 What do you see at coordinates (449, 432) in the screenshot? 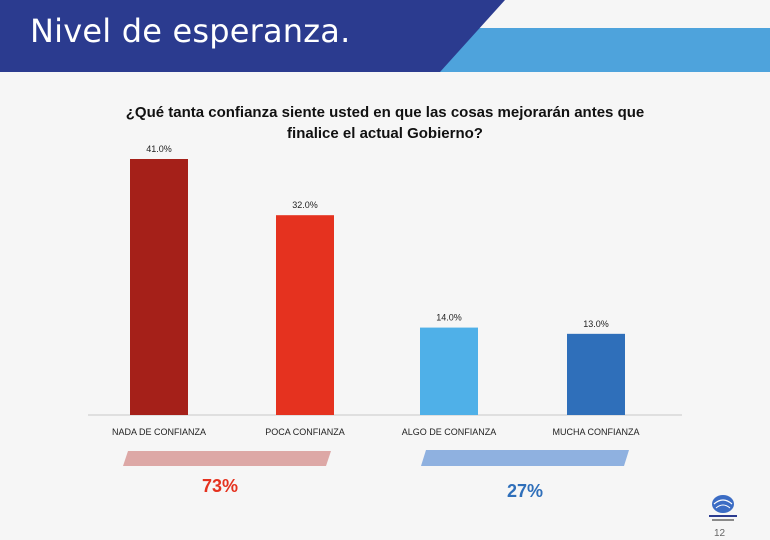
I see `category-label-3: ALGO DE CONFIANZA` at bounding box center [449, 432].